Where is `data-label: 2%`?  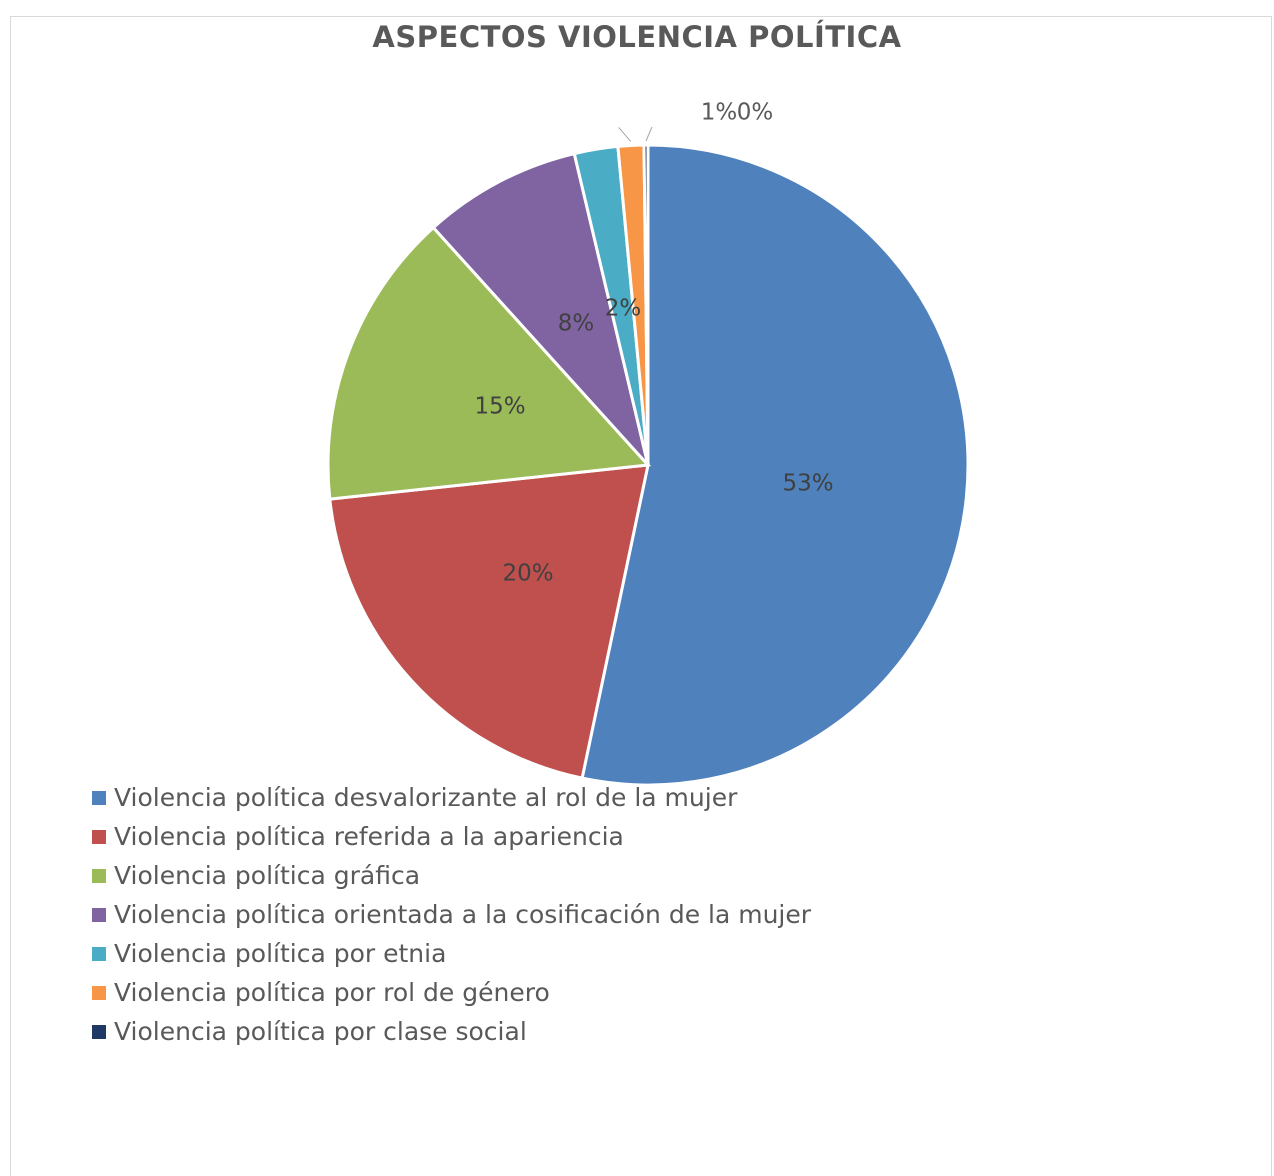
data-label: 2% is located at coordinates (623, 309).